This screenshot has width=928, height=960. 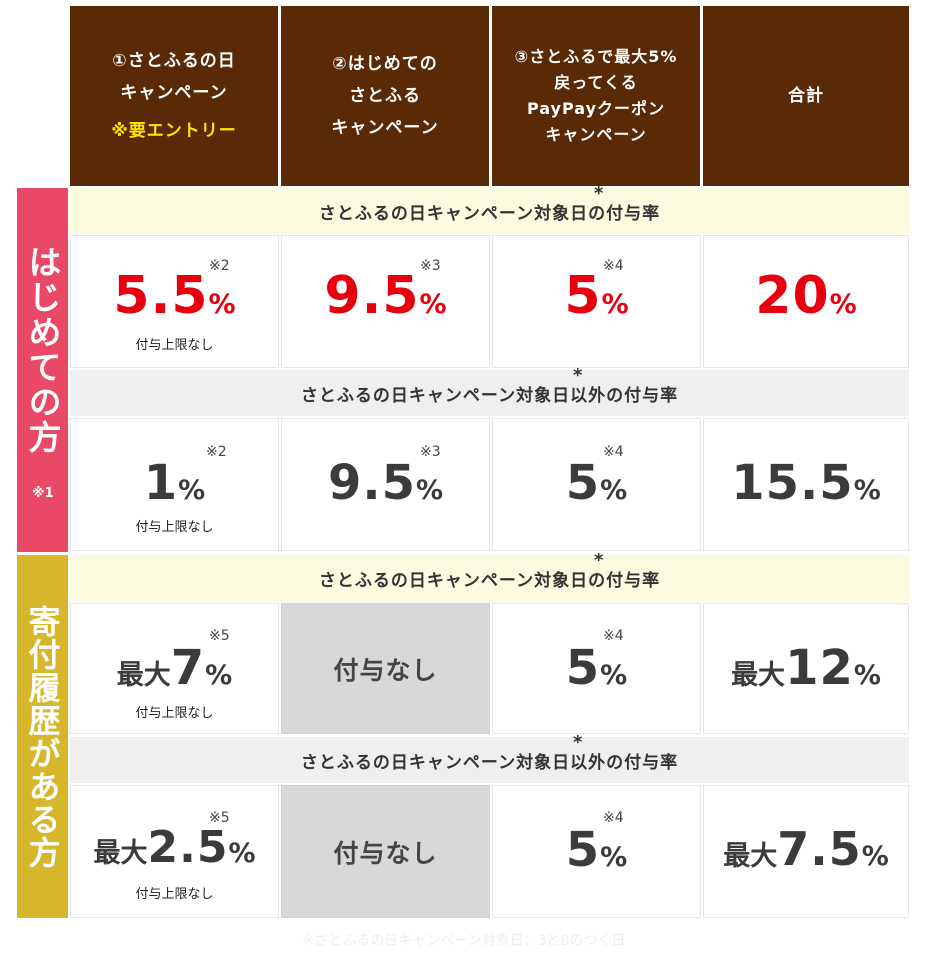 What do you see at coordinates (143, 675) in the screenshot?
I see `history-target-c1-prefix: 最大` at bounding box center [143, 675].